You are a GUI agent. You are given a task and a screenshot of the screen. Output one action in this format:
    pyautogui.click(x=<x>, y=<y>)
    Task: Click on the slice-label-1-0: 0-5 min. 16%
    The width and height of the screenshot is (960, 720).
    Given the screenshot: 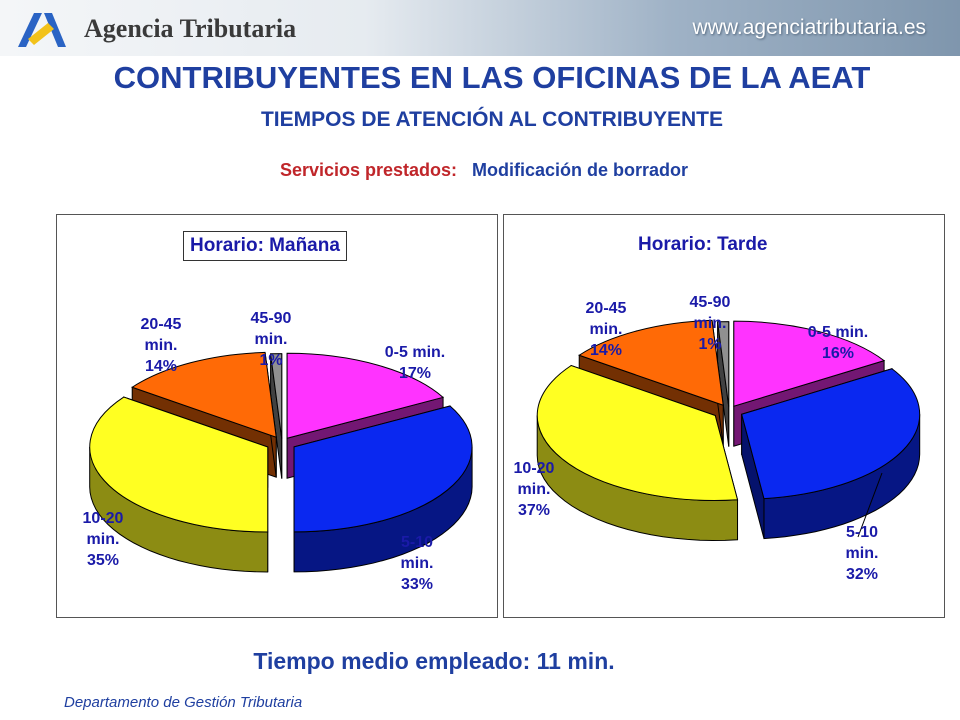 What is the action you would take?
    pyautogui.click(x=838, y=343)
    